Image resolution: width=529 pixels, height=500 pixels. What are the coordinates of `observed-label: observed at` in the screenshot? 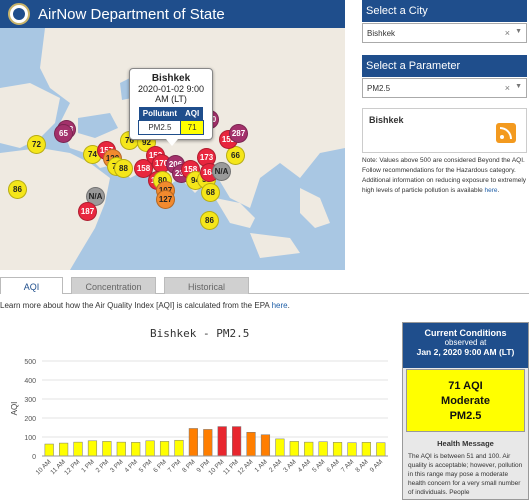 It's located at (465, 342).